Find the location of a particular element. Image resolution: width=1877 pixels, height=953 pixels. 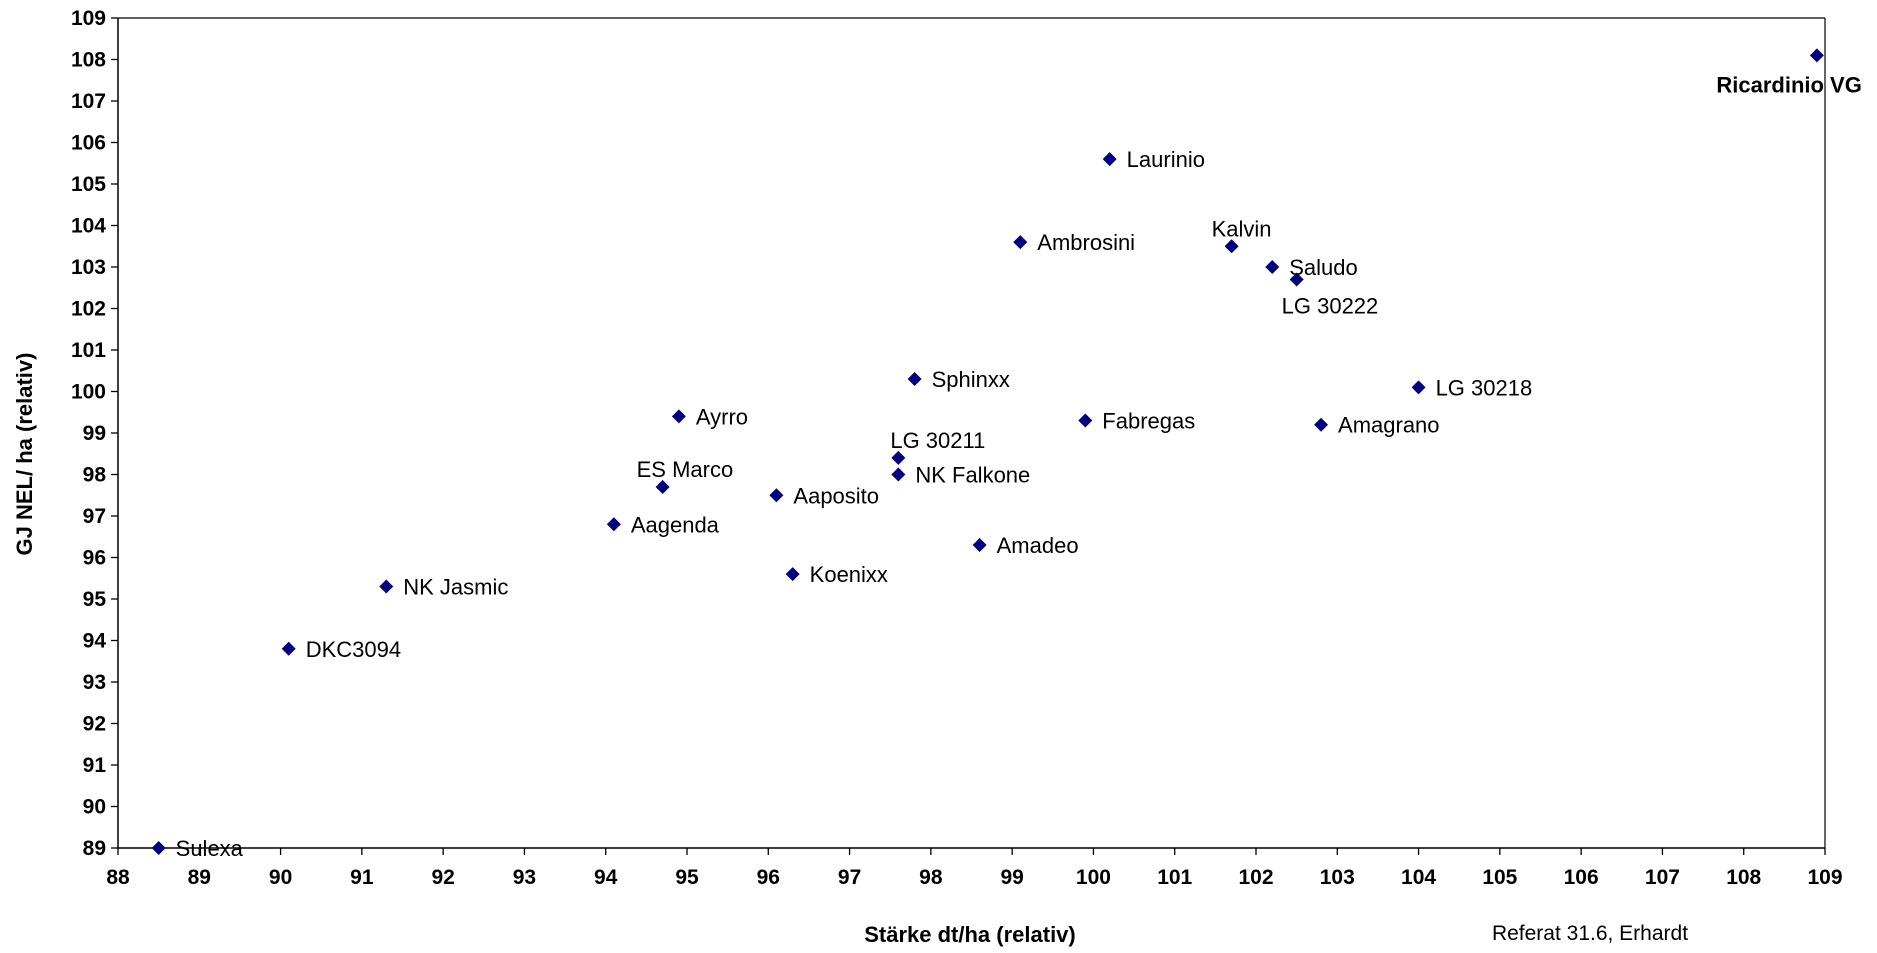

y-tick-label: 93 is located at coordinates (94, 682).